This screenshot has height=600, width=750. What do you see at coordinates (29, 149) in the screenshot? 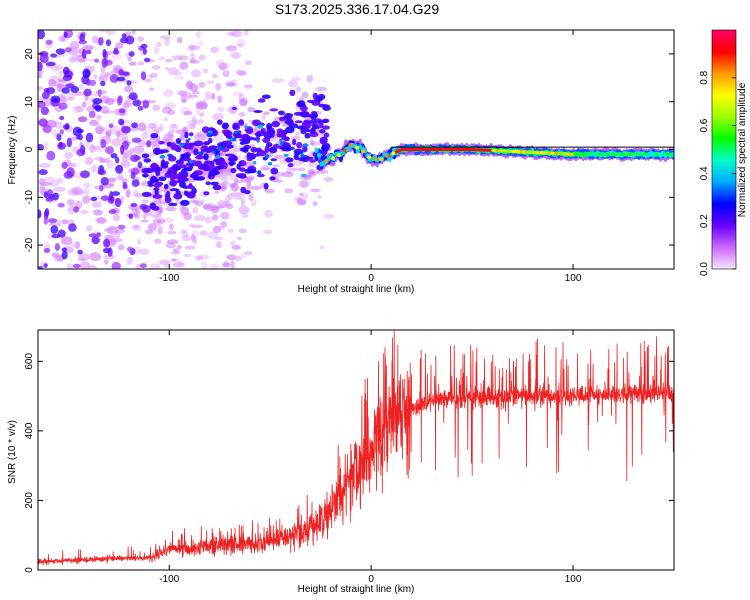
I see `y-tick-label: 0` at bounding box center [29, 149].